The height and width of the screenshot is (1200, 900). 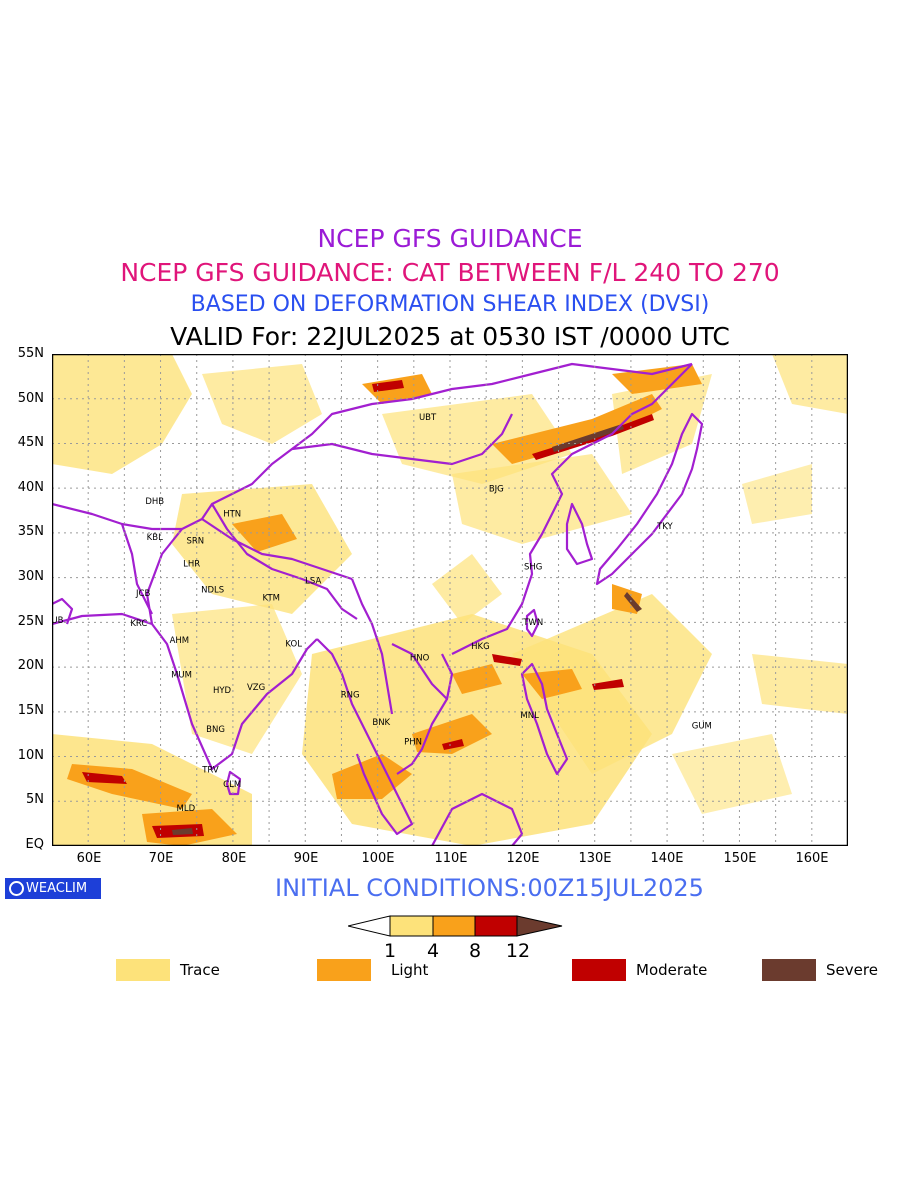 I want to click on chart-method-line: BASED ON DEFORMATION SHEAR INDEX (DVSI), so click(x=450, y=304).